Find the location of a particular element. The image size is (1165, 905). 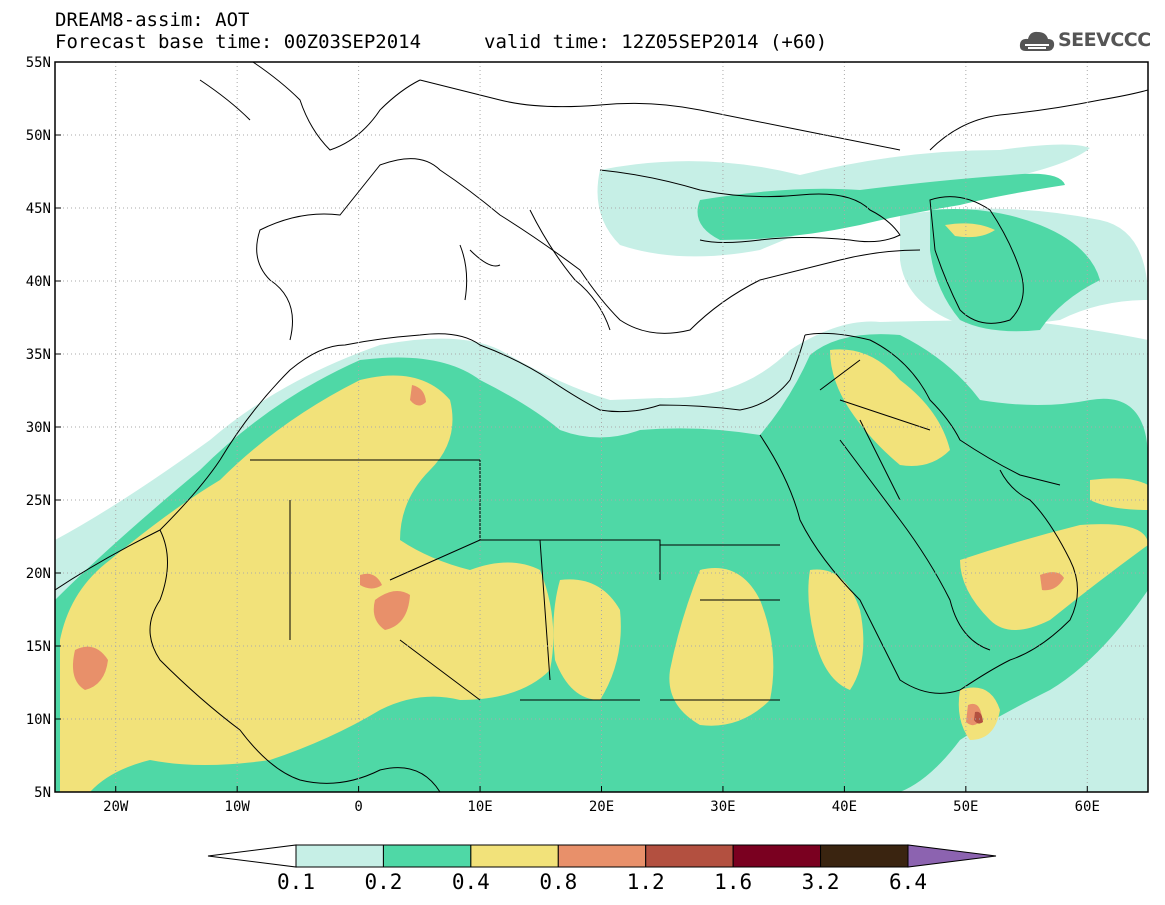

colorbar-label: 1.2 is located at coordinates (645, 882).